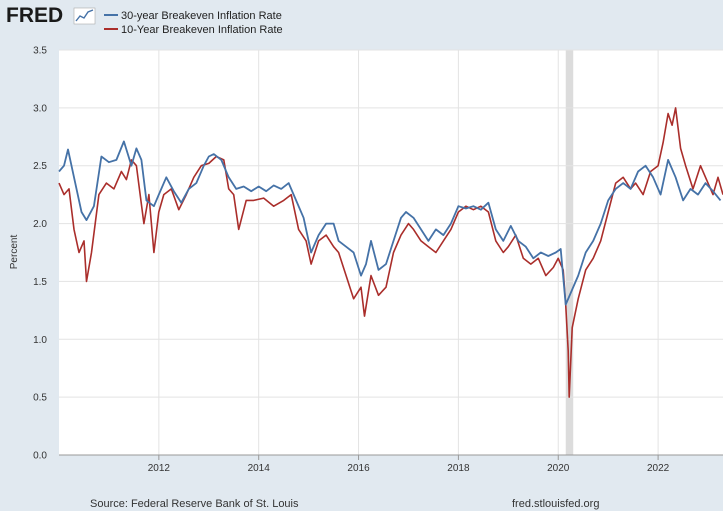  Describe the element at coordinates (40, 166) in the screenshot. I see `y-tick-label: 2.5` at that location.